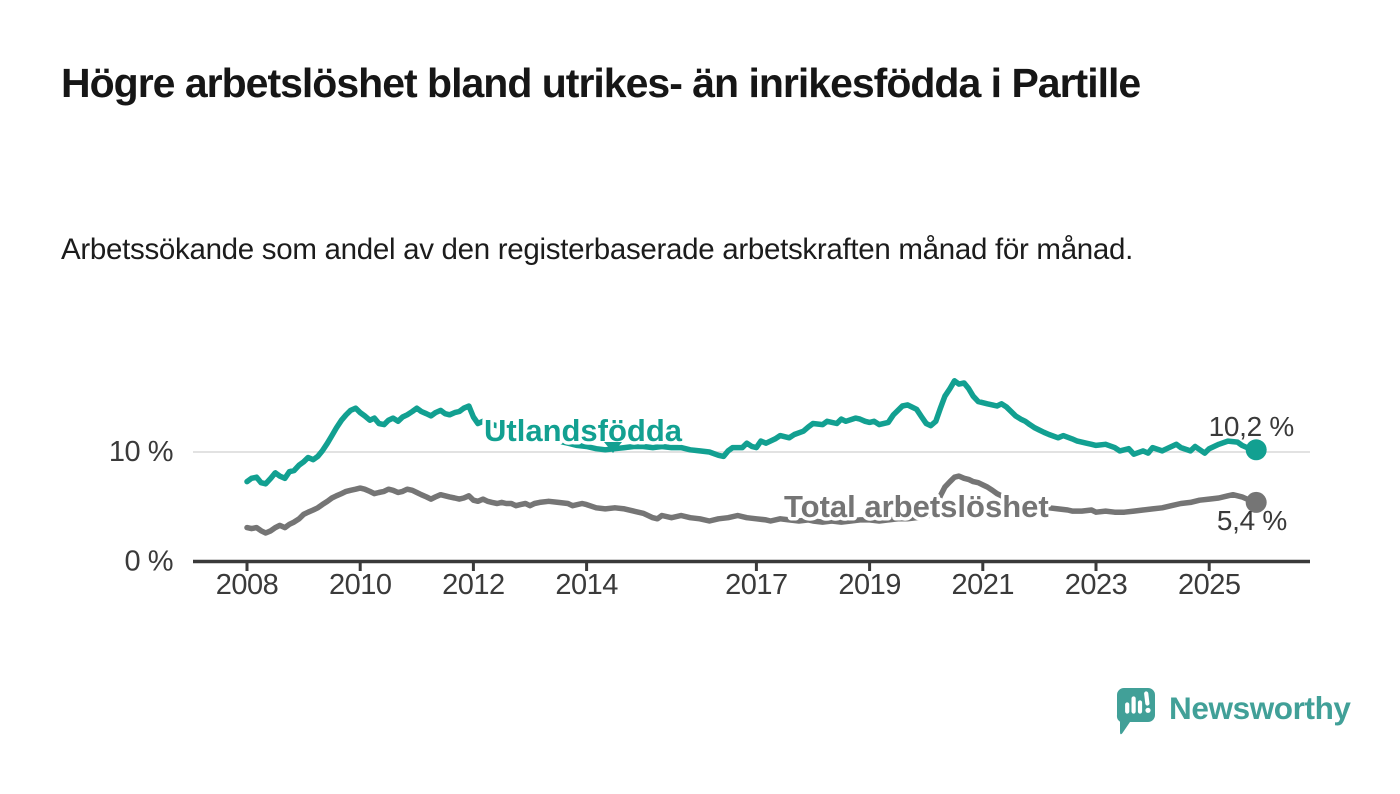 This screenshot has width=1400, height=794. I want to click on y-tick-label: 0 %, so click(149, 562).